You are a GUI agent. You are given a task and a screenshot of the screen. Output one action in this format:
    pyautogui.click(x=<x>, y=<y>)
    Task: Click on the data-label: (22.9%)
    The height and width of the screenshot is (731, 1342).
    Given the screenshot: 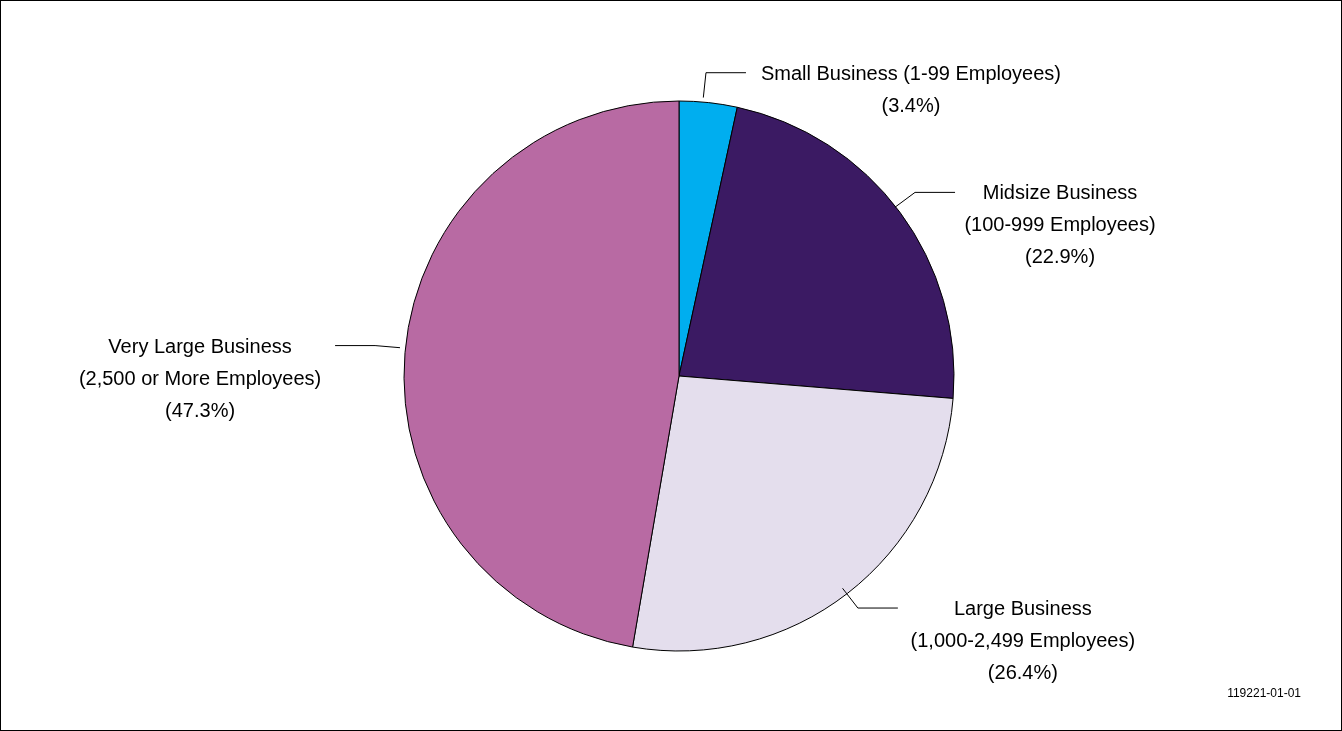 What is the action you would take?
    pyautogui.click(x=1060, y=256)
    